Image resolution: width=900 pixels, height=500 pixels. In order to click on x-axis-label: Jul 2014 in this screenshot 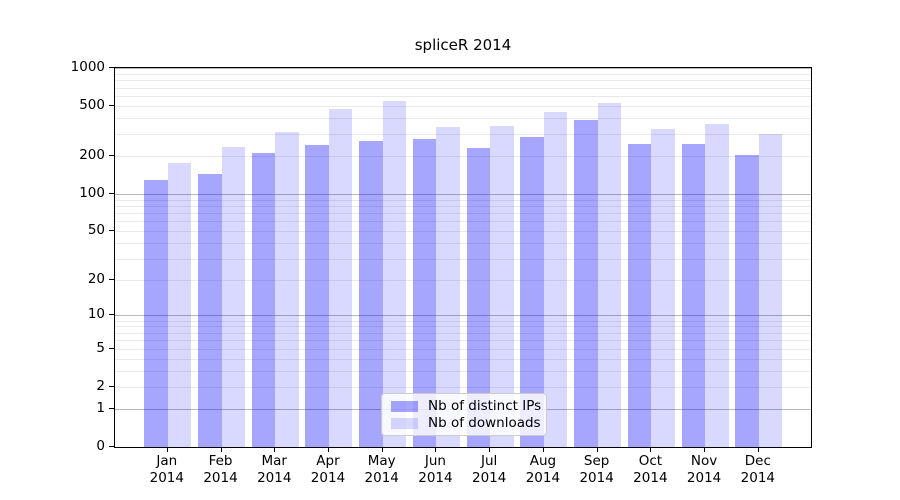, I will do `click(489, 469)`.